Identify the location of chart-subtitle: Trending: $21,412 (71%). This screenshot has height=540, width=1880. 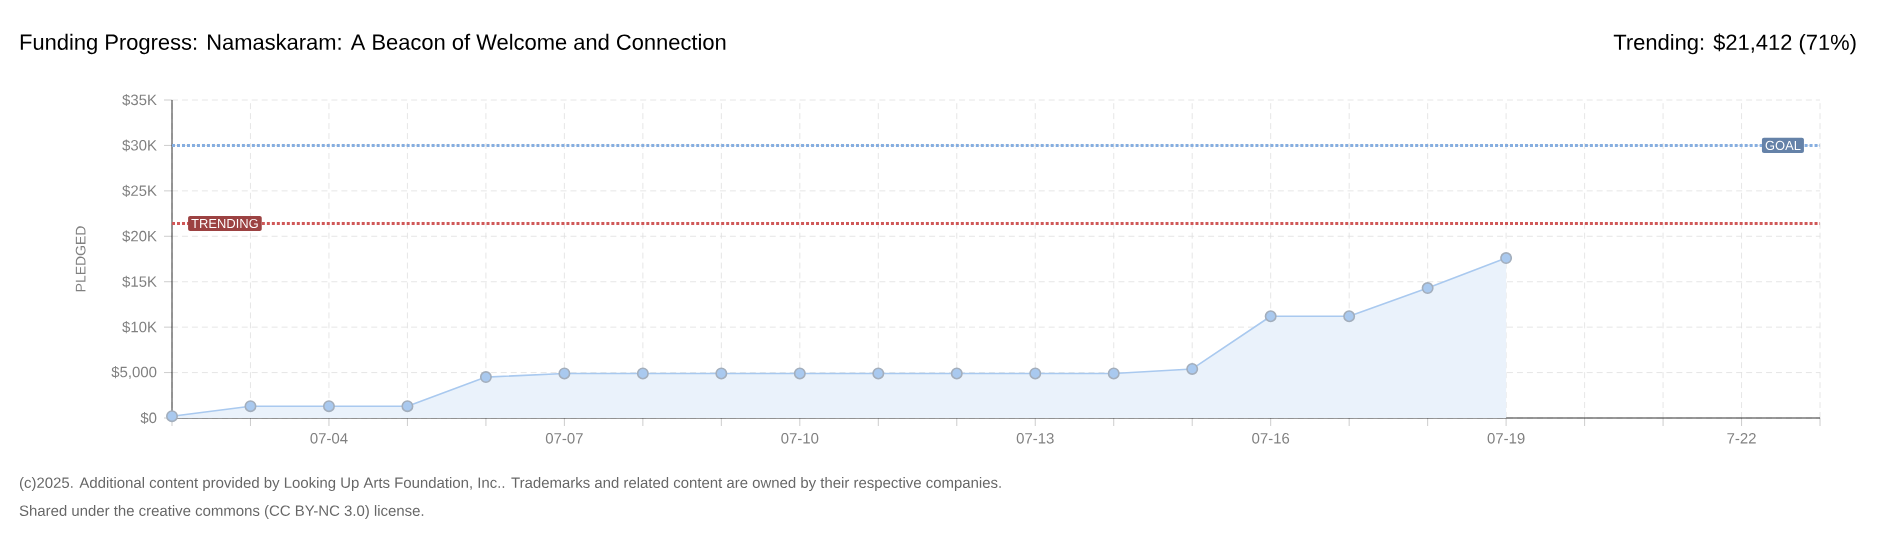
(1734, 44).